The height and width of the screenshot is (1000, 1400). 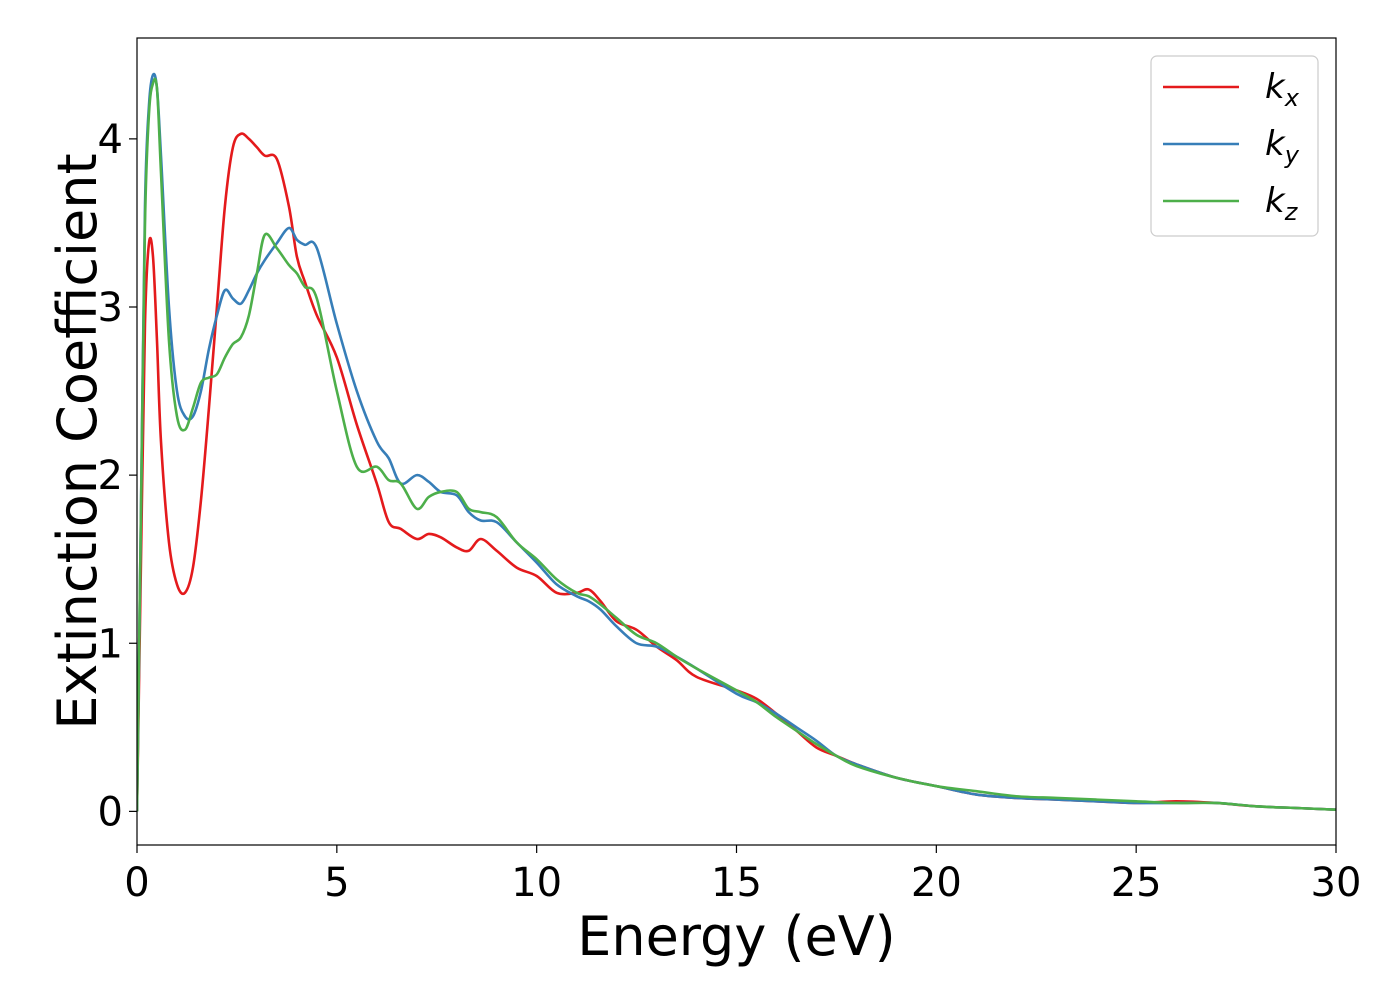 What do you see at coordinates (736, 883) in the screenshot?
I see `x-tick-label: 15` at bounding box center [736, 883].